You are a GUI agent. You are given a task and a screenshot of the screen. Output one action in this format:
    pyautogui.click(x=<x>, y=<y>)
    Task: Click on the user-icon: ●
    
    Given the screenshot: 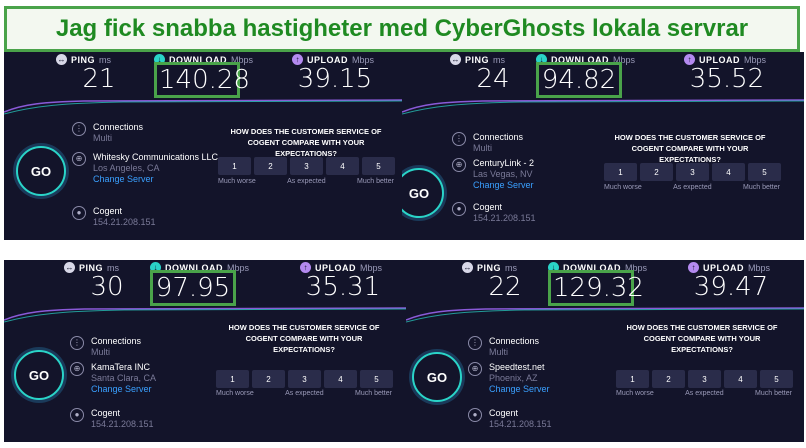 What is the action you would take?
    pyautogui.click(x=77, y=415)
    